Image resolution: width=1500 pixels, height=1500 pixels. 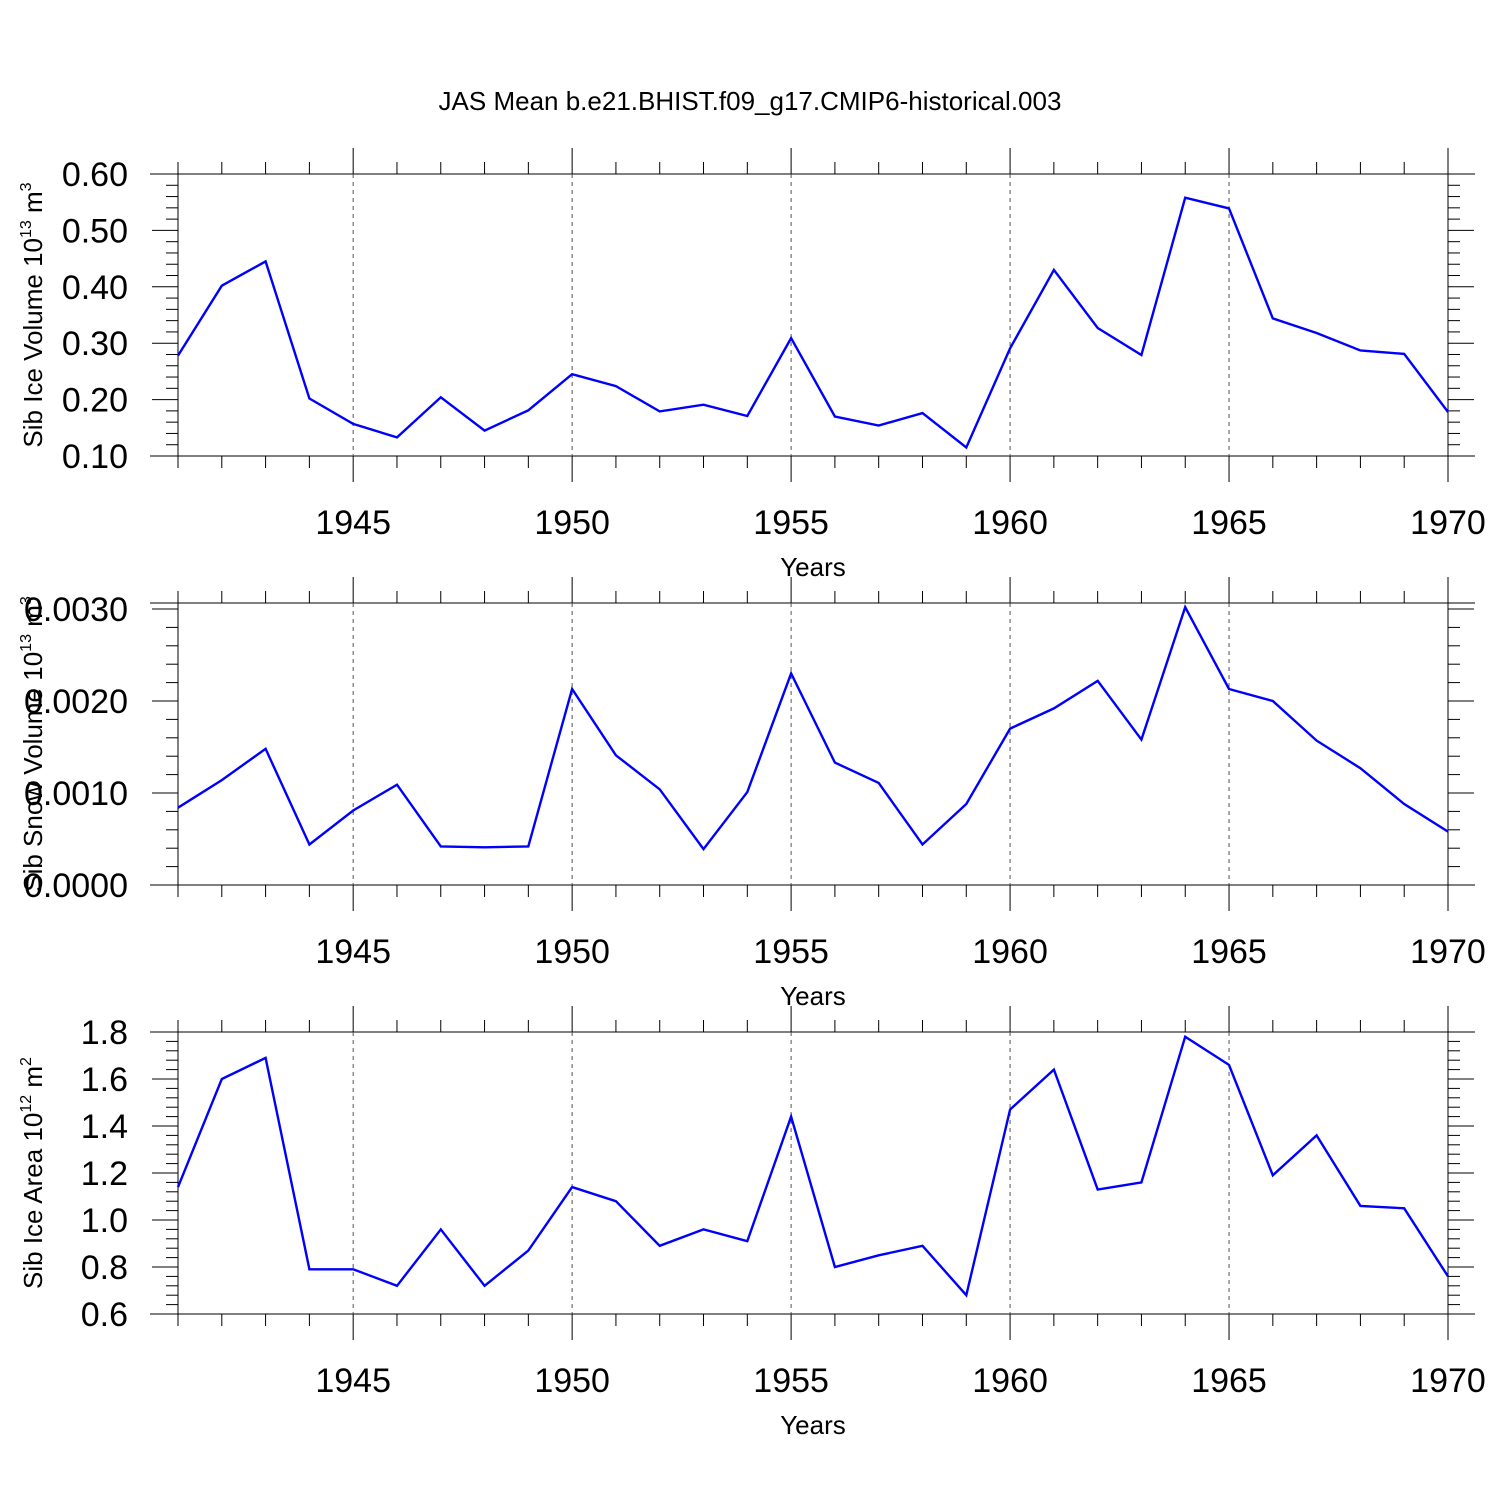 I want to click on y-tick-label: 1.6, so click(x=104, y=1080).